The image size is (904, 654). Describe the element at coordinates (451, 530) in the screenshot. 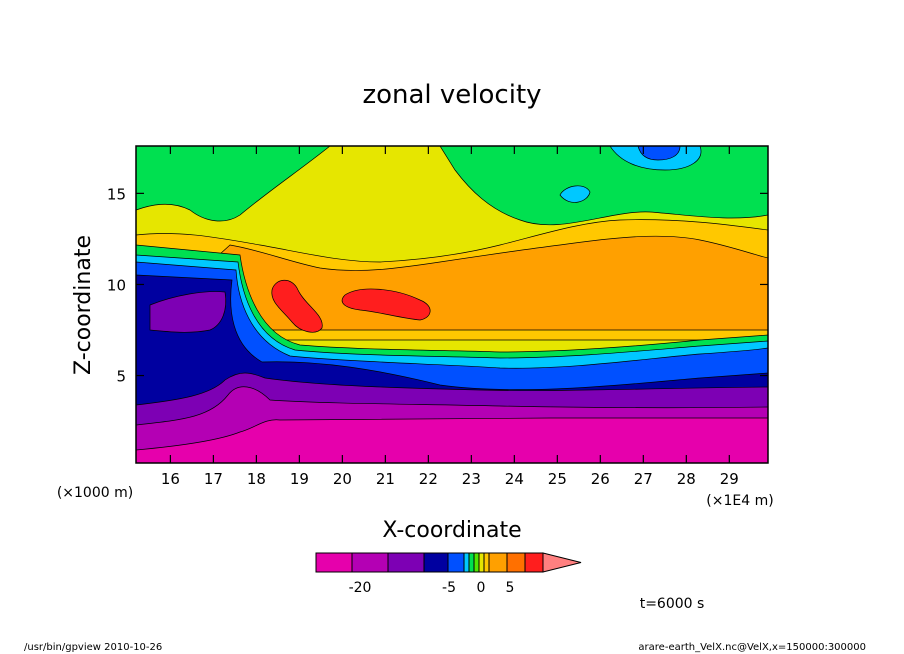

I see `x-axis-label: X-coordinate` at that location.